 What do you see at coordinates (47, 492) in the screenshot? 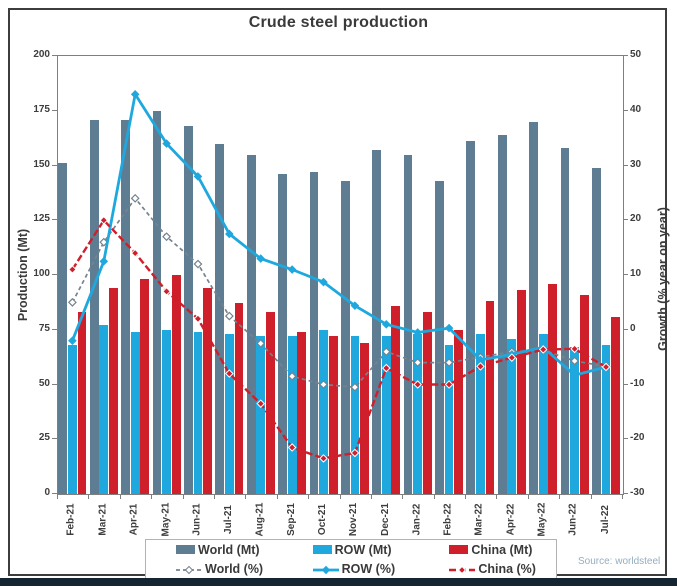
I see `y-left-tick-label: 0` at bounding box center [47, 492].